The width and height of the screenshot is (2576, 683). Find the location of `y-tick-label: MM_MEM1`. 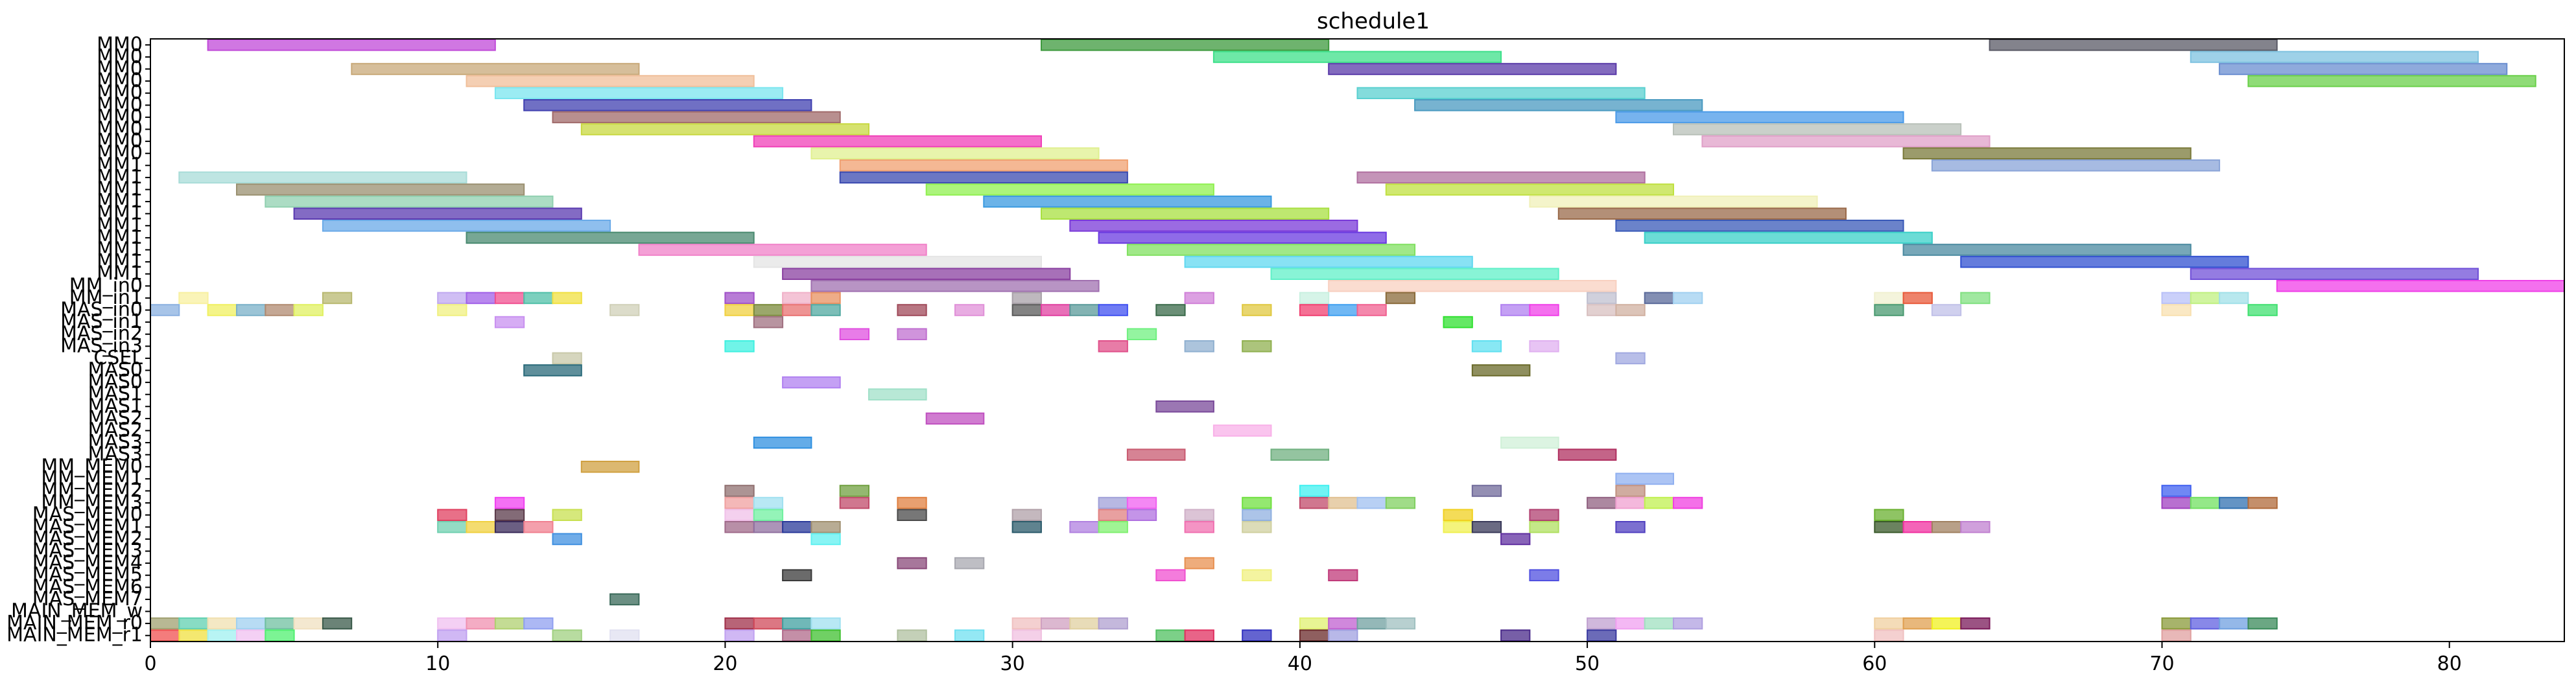

y-tick-label: MM_MEM1 is located at coordinates (92, 478).